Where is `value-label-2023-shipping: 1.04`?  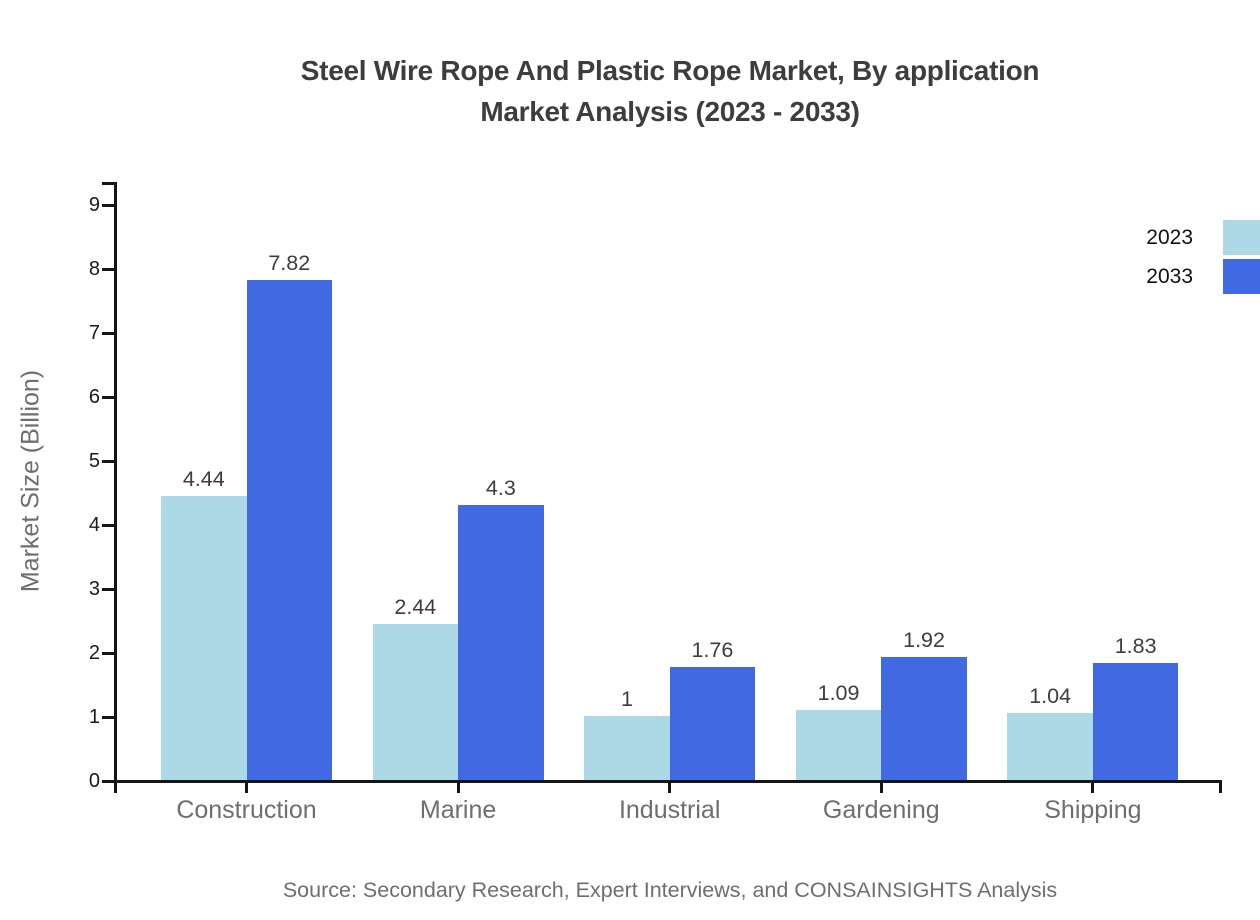
value-label-2023-shipping: 1.04 is located at coordinates (1050, 696).